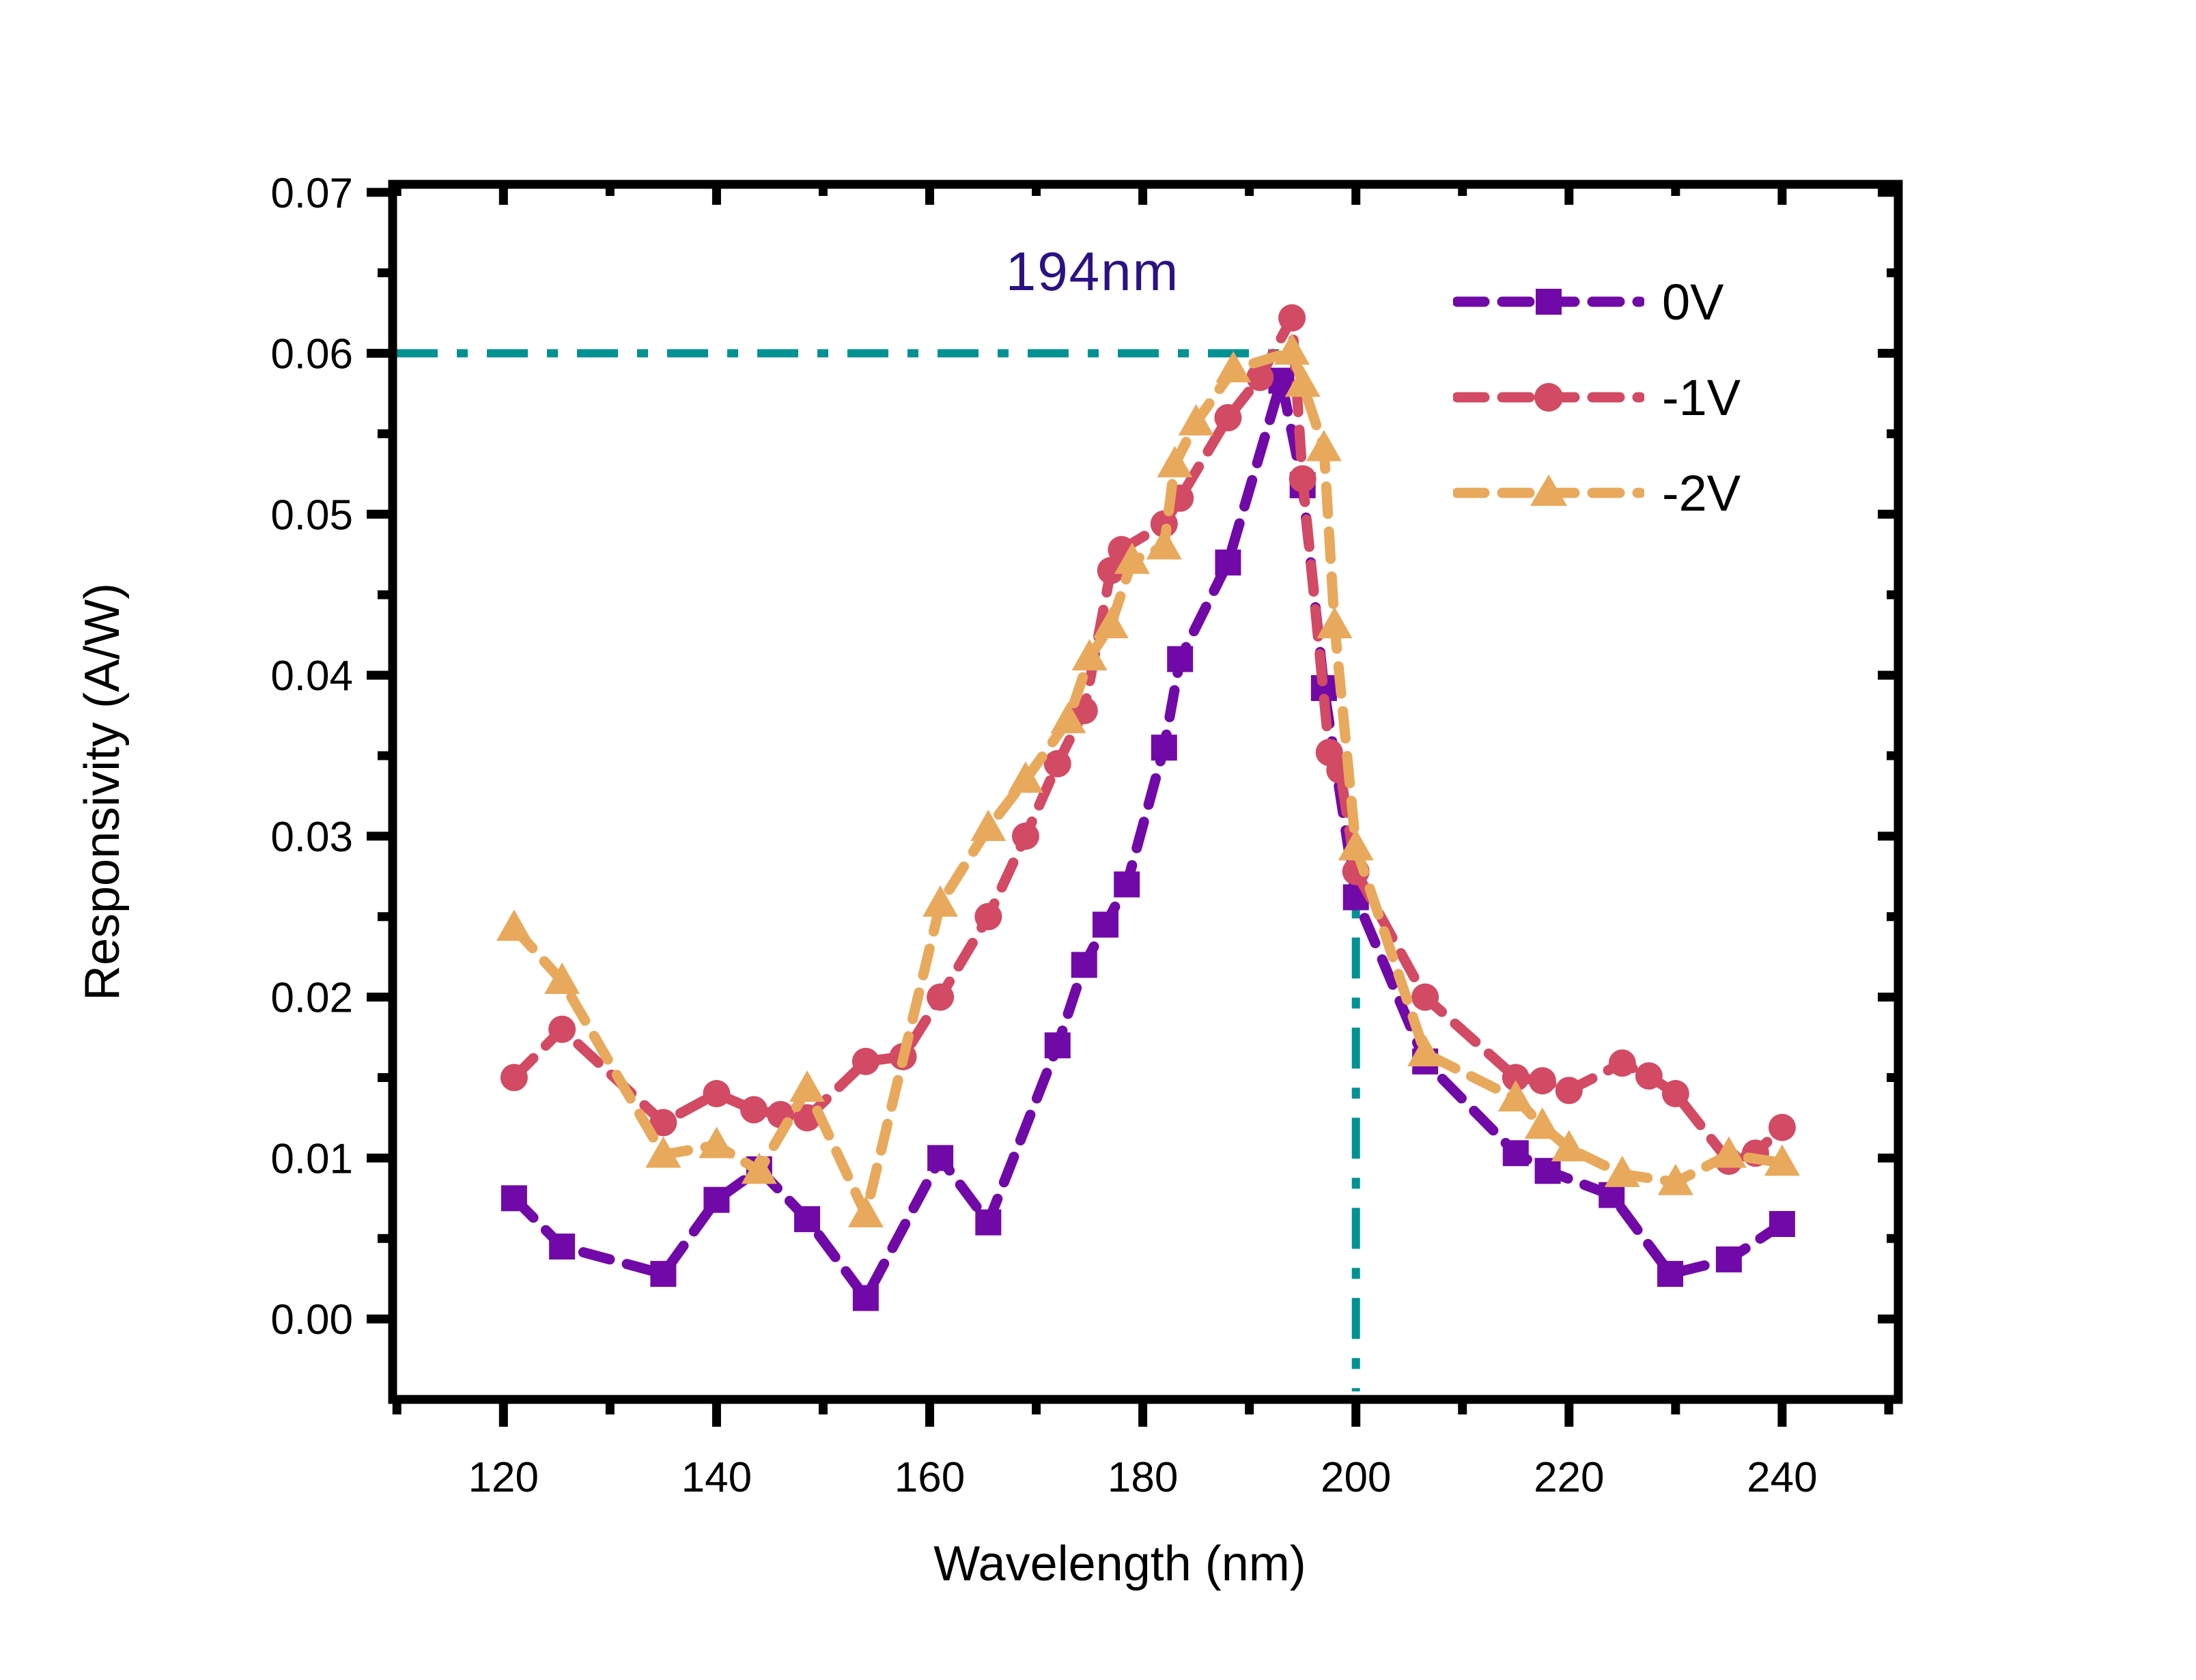  Describe the element at coordinates (1701, 397) in the screenshot. I see `legend-label: -1V` at that location.